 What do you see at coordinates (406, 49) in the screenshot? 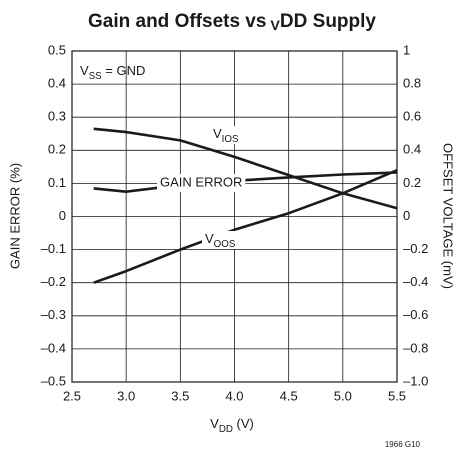
I see `y2-tick-label: 1` at bounding box center [406, 49].